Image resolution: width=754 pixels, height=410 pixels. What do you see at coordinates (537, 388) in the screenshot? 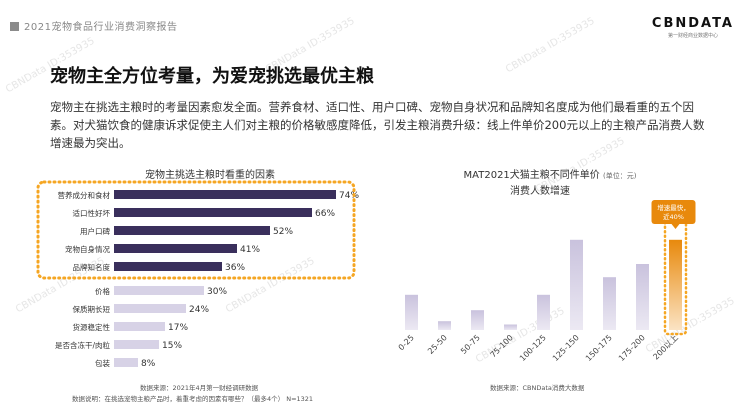
I see `right-source: 数据来源：CBNData消费大数据` at bounding box center [537, 388].